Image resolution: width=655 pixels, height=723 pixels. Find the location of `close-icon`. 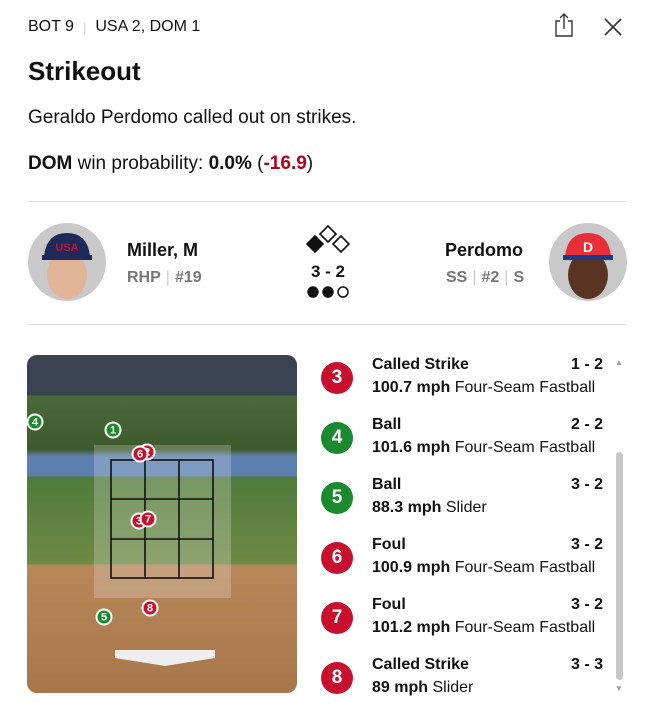

close-icon is located at coordinates (613, 27).